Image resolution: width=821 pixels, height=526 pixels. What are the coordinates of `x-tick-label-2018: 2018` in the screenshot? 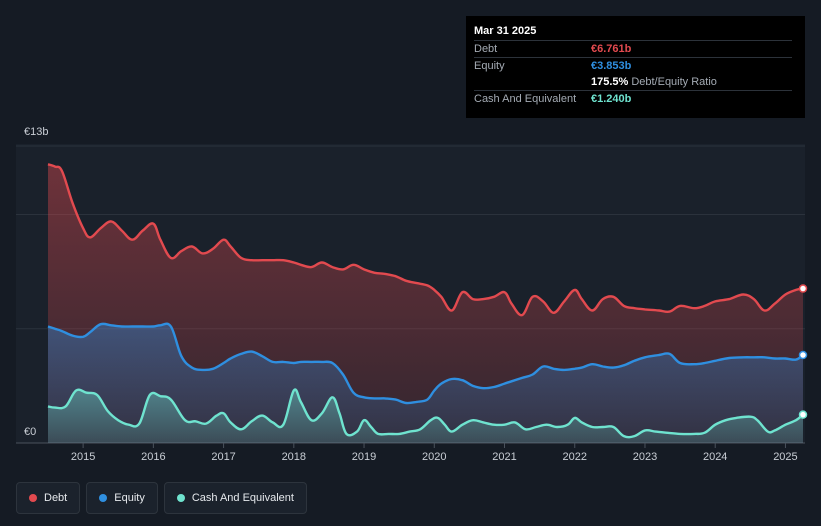 It's located at (294, 457).